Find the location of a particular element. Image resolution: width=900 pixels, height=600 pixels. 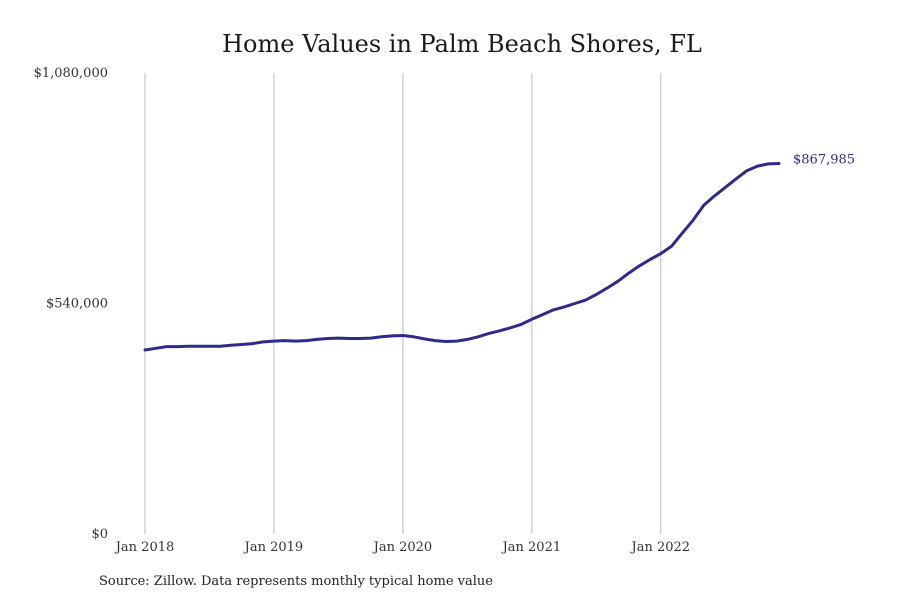

x-tick-label: Jan 2018 is located at coordinates (144, 547).